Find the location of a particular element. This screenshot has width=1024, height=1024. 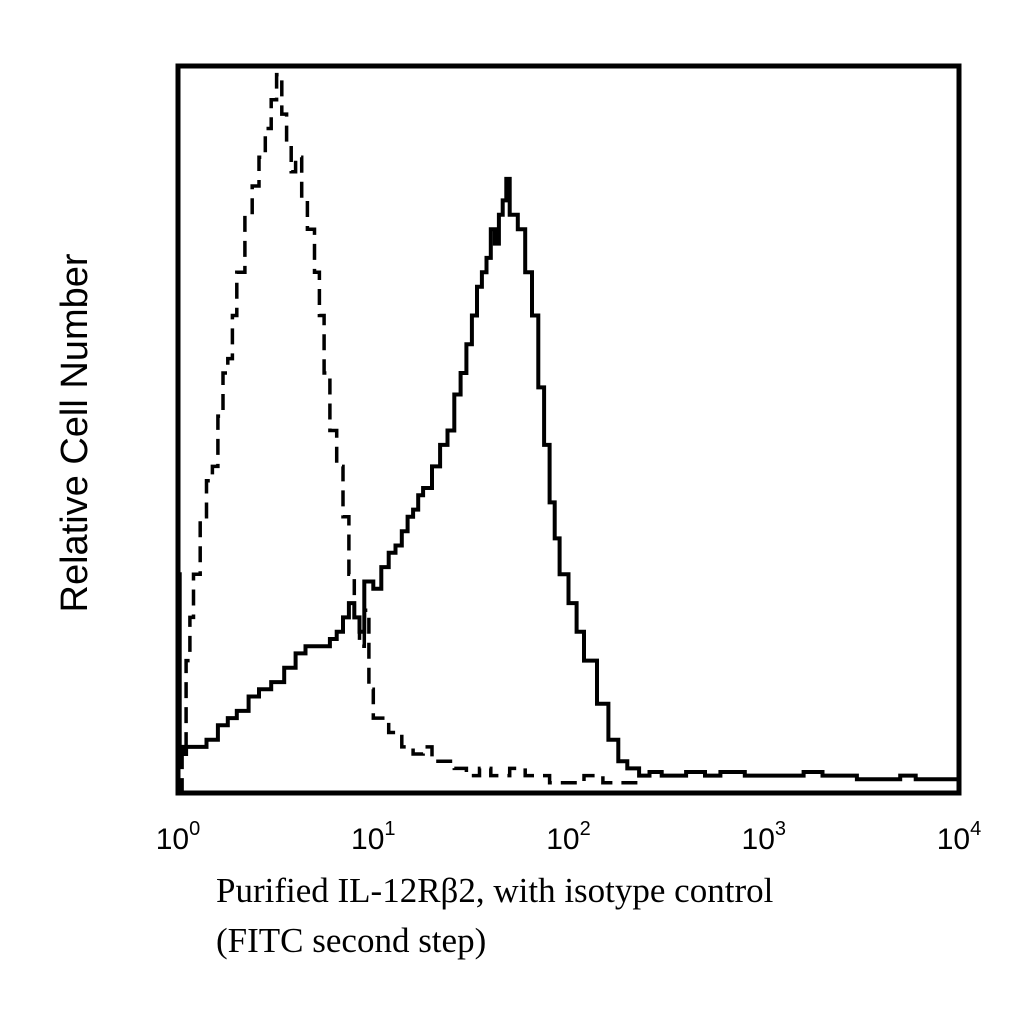

y-axis-label: Relative Cell Number is located at coordinates (75, 432).